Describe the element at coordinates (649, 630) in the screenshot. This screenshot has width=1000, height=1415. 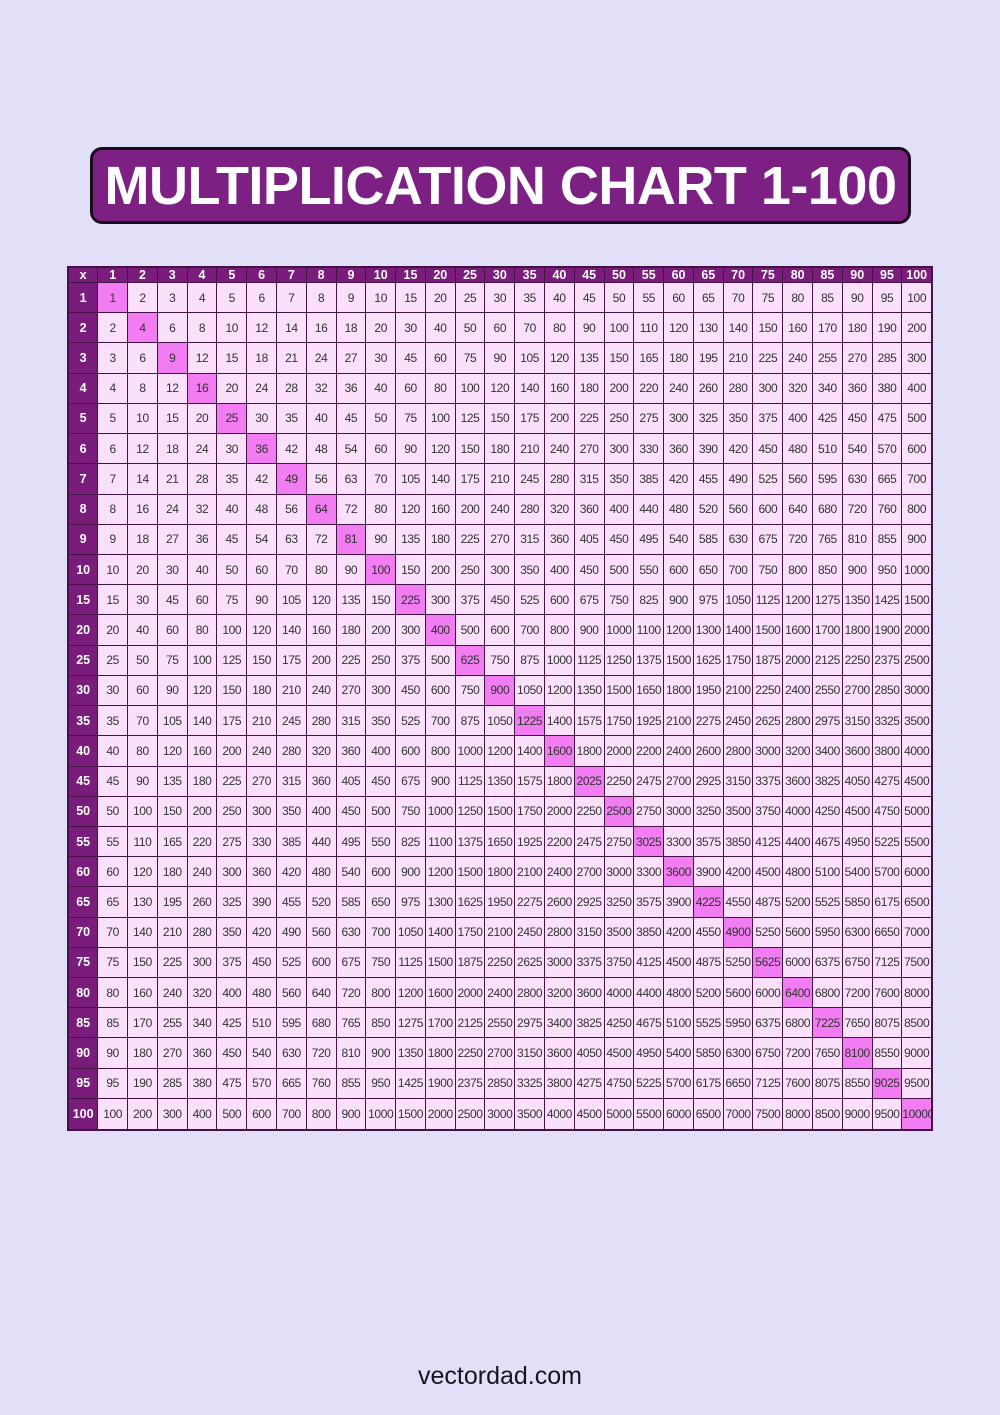
I see `product-cell: 1100` at that location.